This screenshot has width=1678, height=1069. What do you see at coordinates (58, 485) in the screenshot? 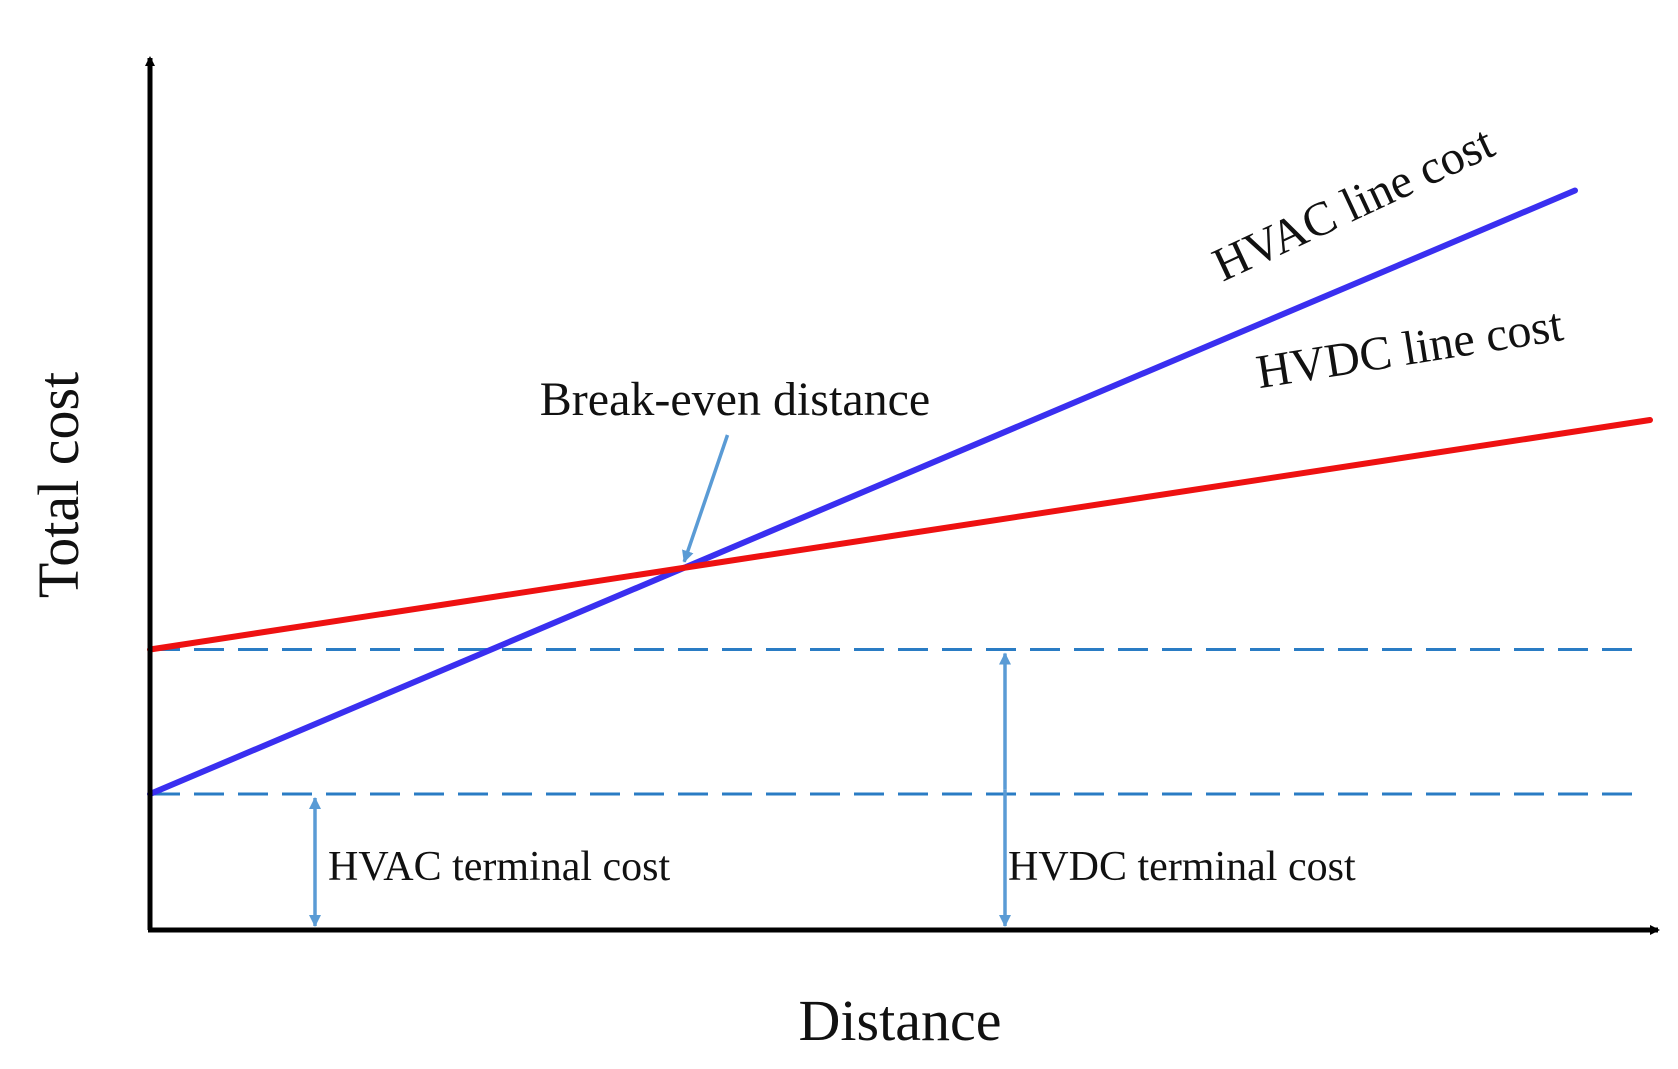
I see `y-axis-label: Total cost` at bounding box center [58, 485].